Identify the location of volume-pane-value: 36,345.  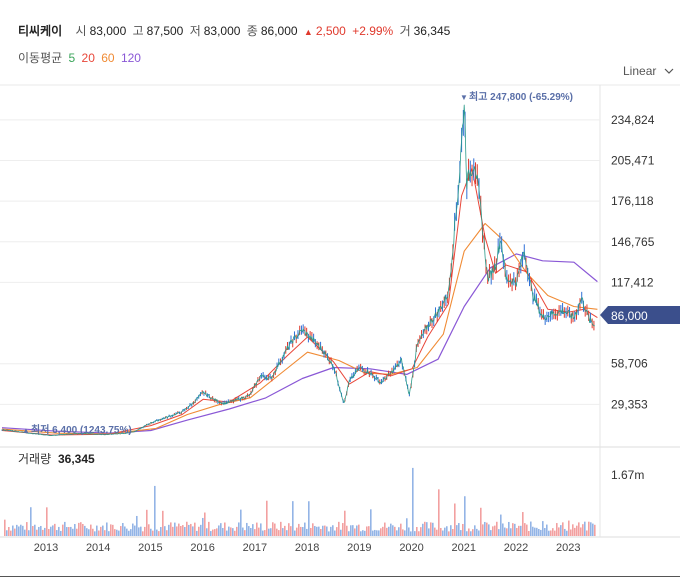
(76, 459).